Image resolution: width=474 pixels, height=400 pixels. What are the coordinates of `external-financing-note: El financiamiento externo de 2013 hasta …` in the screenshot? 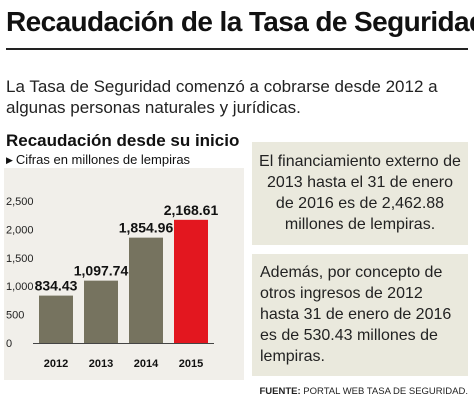 It's located at (360, 193).